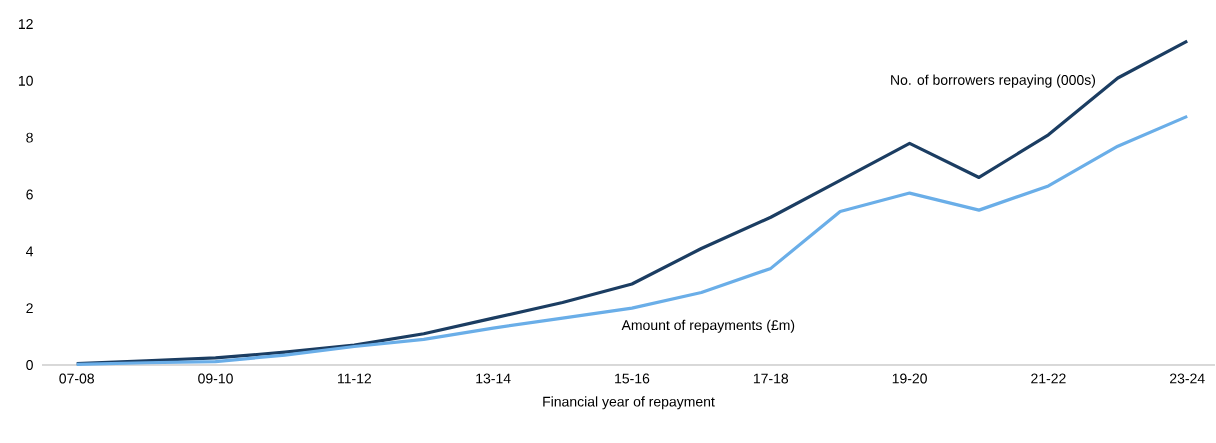 This screenshot has width=1216, height=443. I want to click on y-tick-label: 4, so click(30, 251).